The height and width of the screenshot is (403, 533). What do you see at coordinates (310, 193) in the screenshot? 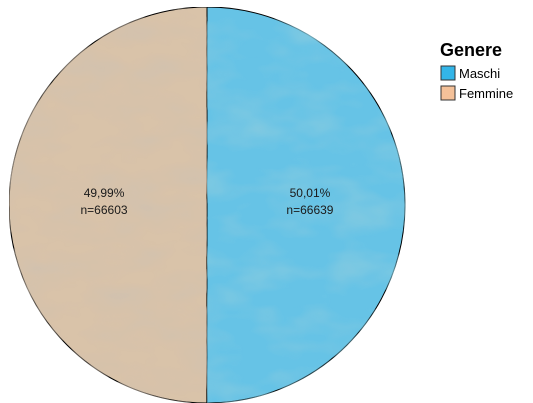
I see `slice-percent-label-maschi: 50,01%` at bounding box center [310, 193].